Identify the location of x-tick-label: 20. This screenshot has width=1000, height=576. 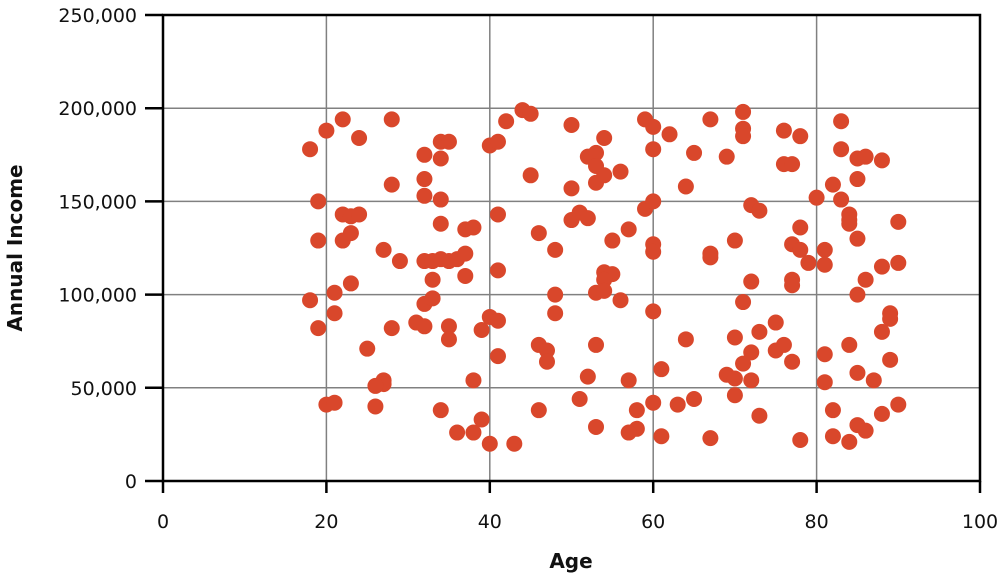
(326, 522).